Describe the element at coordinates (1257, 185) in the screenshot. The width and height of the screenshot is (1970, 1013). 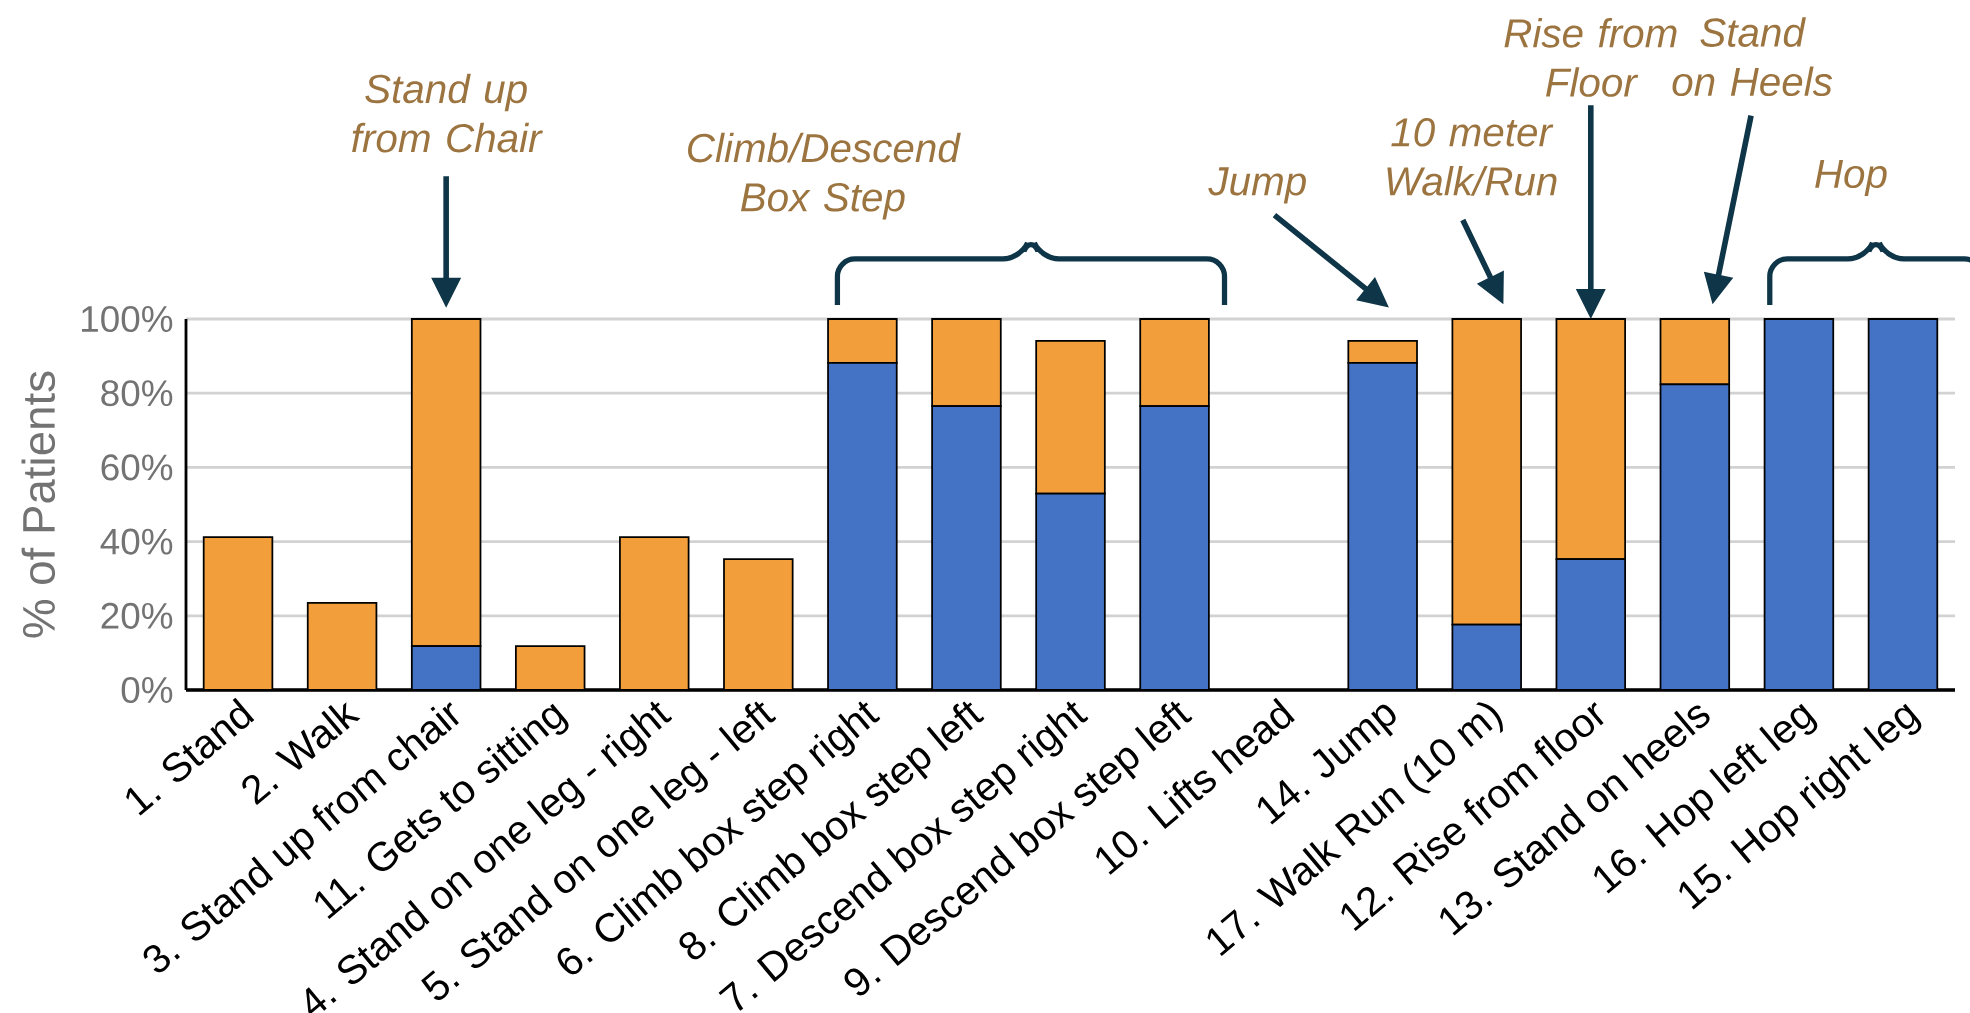
I see `text: Jump` at that location.